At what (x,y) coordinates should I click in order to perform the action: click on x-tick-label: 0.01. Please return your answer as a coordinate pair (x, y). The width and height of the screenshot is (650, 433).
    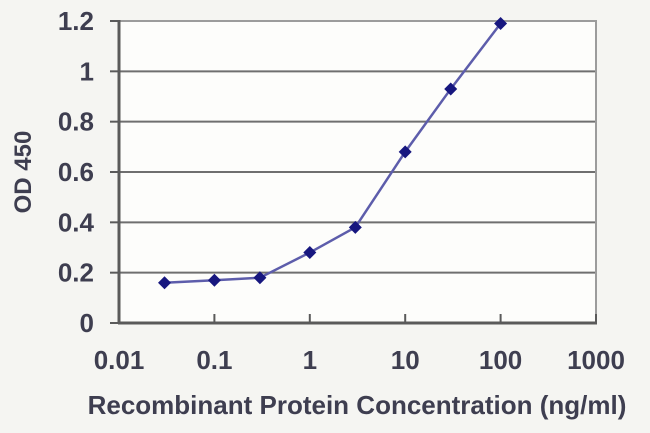
    Looking at the image, I should click on (119, 360).